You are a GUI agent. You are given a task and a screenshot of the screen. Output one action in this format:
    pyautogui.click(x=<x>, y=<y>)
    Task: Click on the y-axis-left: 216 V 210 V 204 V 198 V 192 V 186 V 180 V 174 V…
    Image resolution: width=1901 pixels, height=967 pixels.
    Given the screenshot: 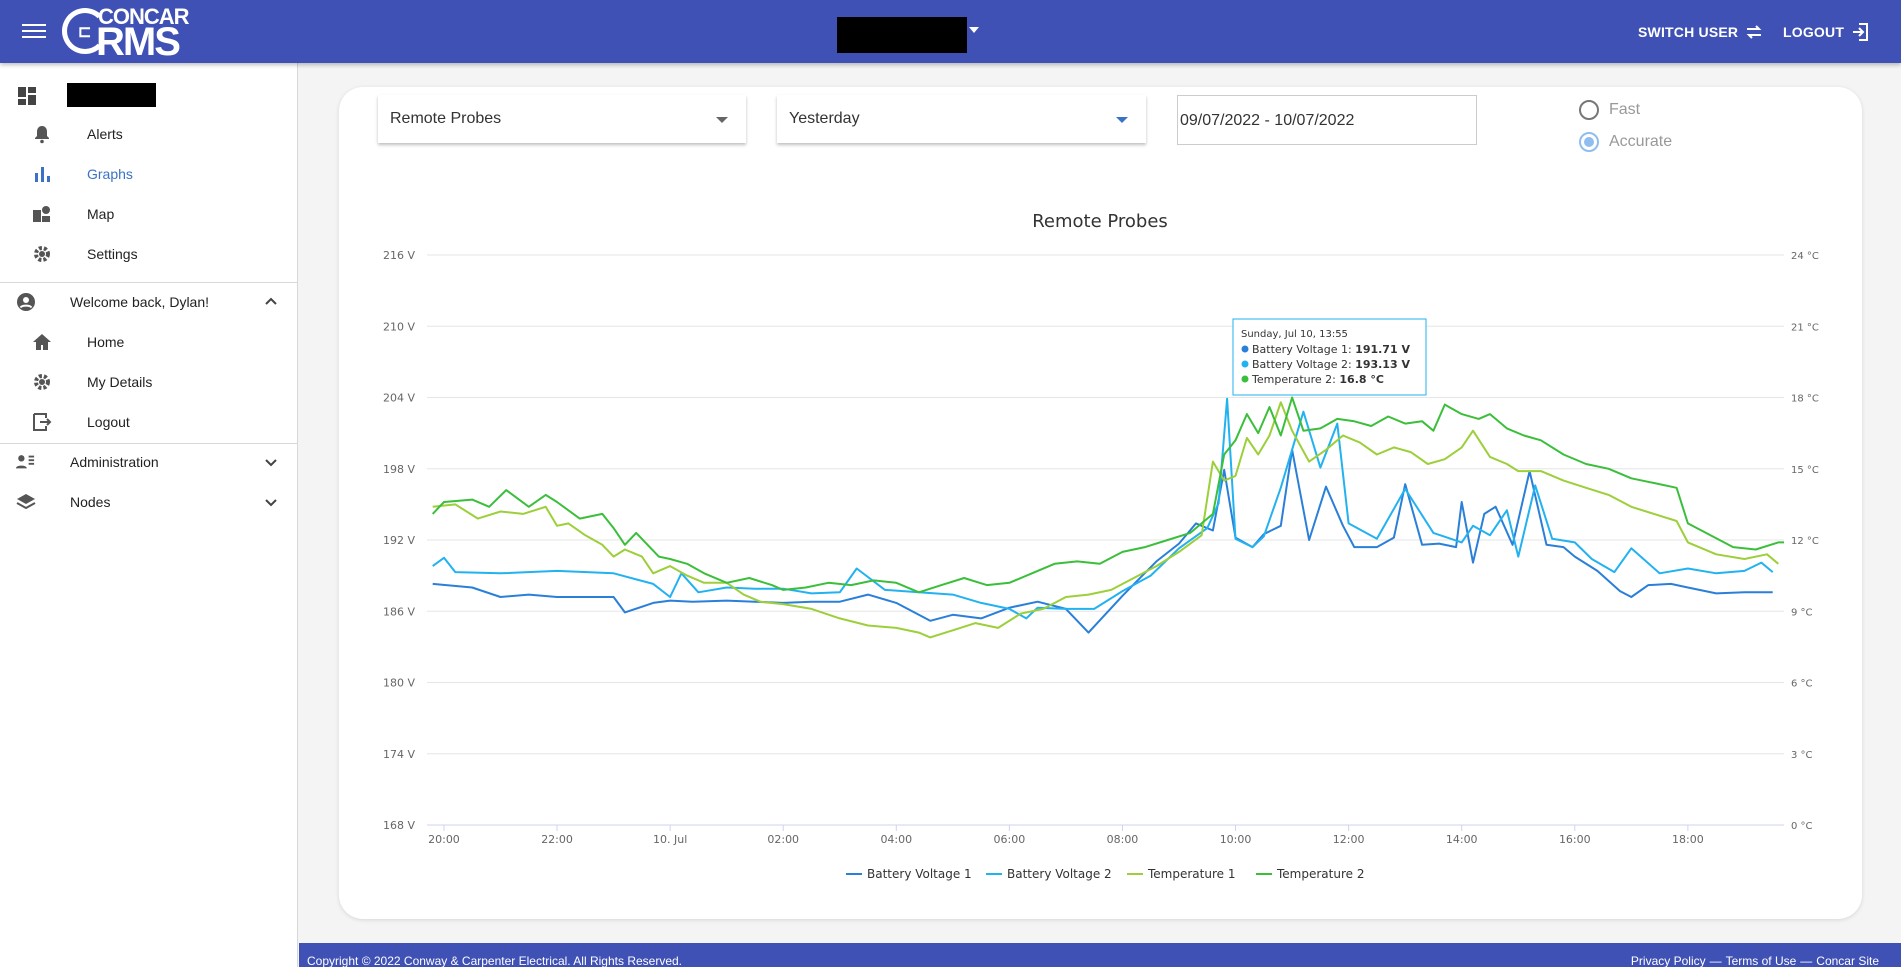 What is the action you would take?
    pyautogui.click(x=399, y=540)
    